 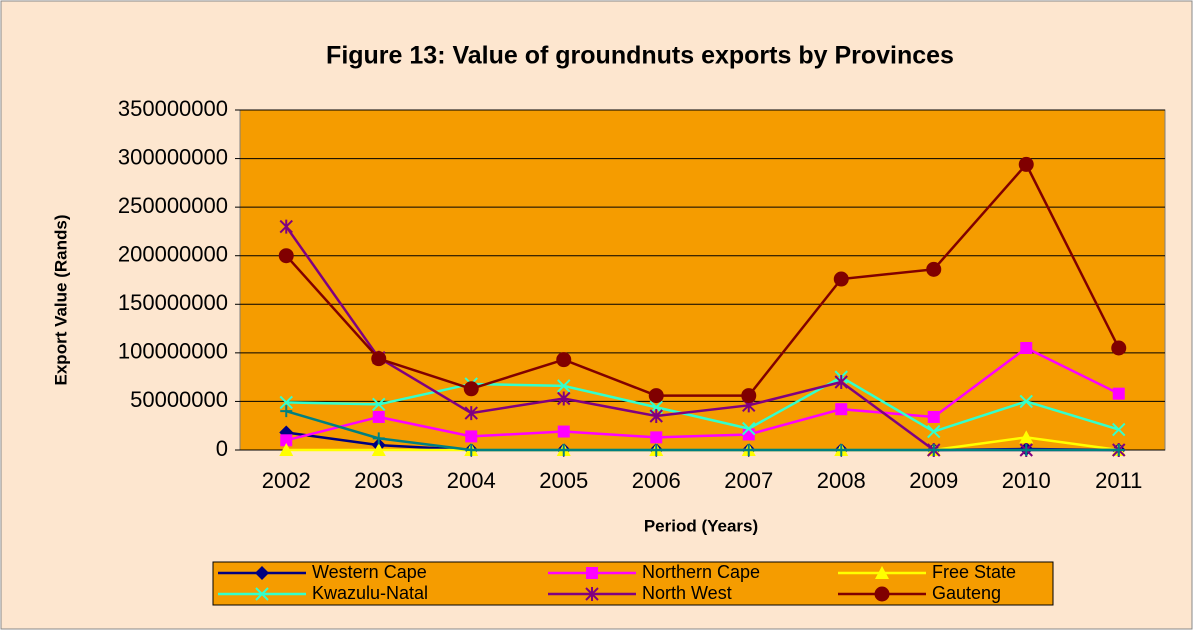 I want to click on y-tick-label: 350000000, so click(x=173, y=108).